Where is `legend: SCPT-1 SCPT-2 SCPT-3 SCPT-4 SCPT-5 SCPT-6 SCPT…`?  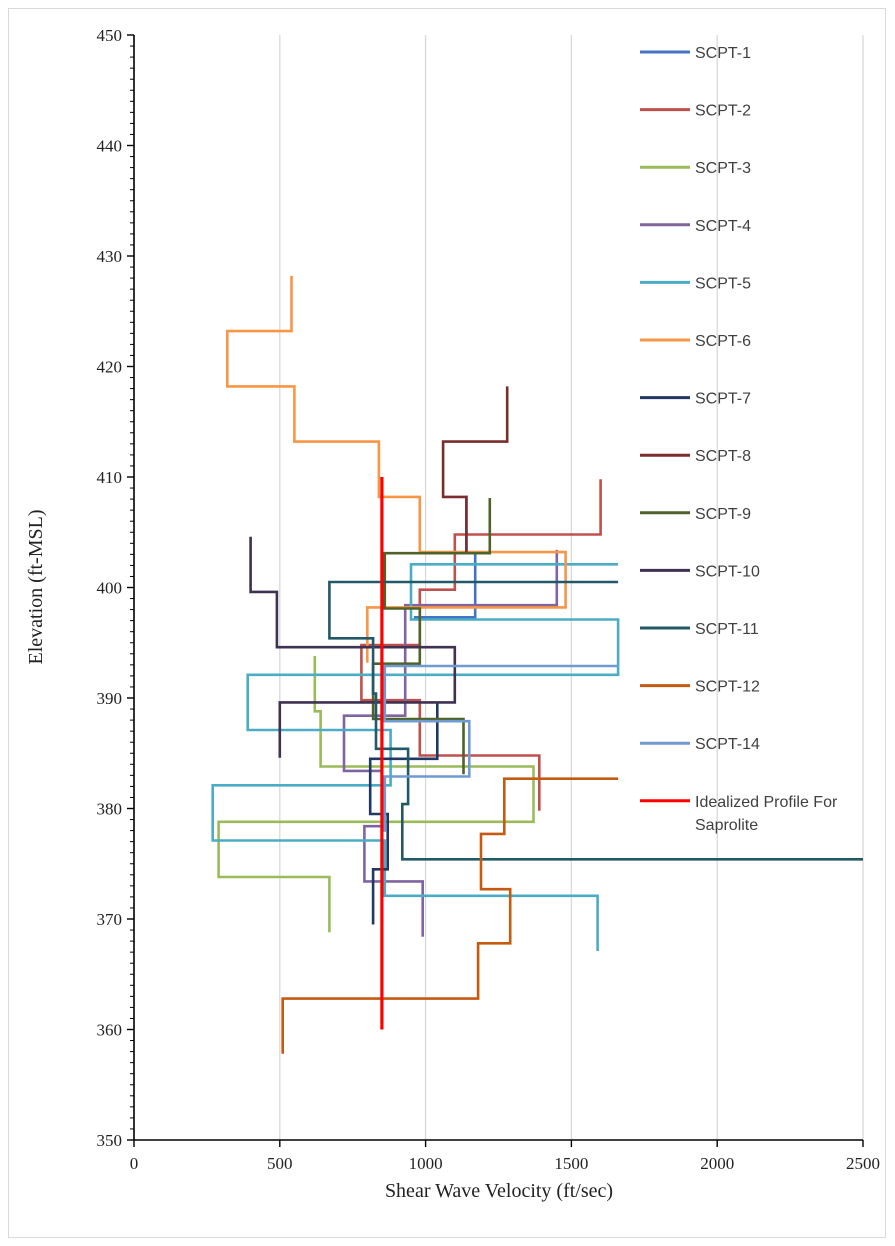 legend: SCPT-1 SCPT-2 SCPT-3 SCPT-4 SCPT-5 SCPT-6 SCPT… is located at coordinates (739, 439).